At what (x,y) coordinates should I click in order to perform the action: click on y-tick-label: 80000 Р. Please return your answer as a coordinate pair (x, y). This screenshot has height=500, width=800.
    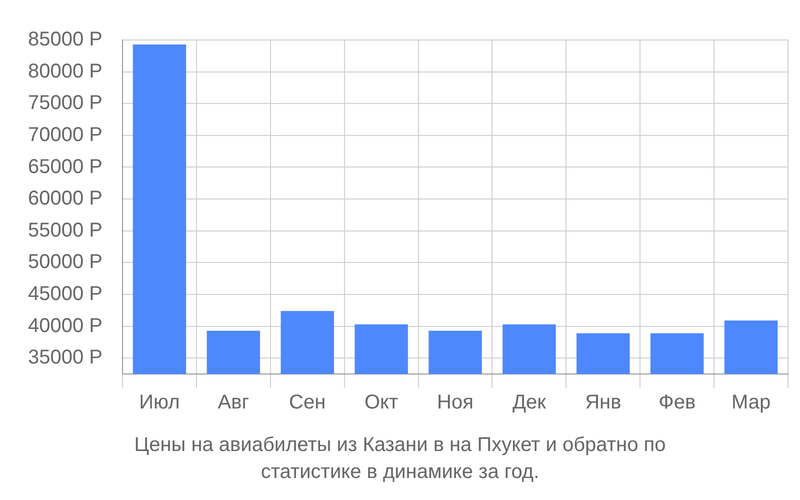
    Looking at the image, I should click on (65, 71).